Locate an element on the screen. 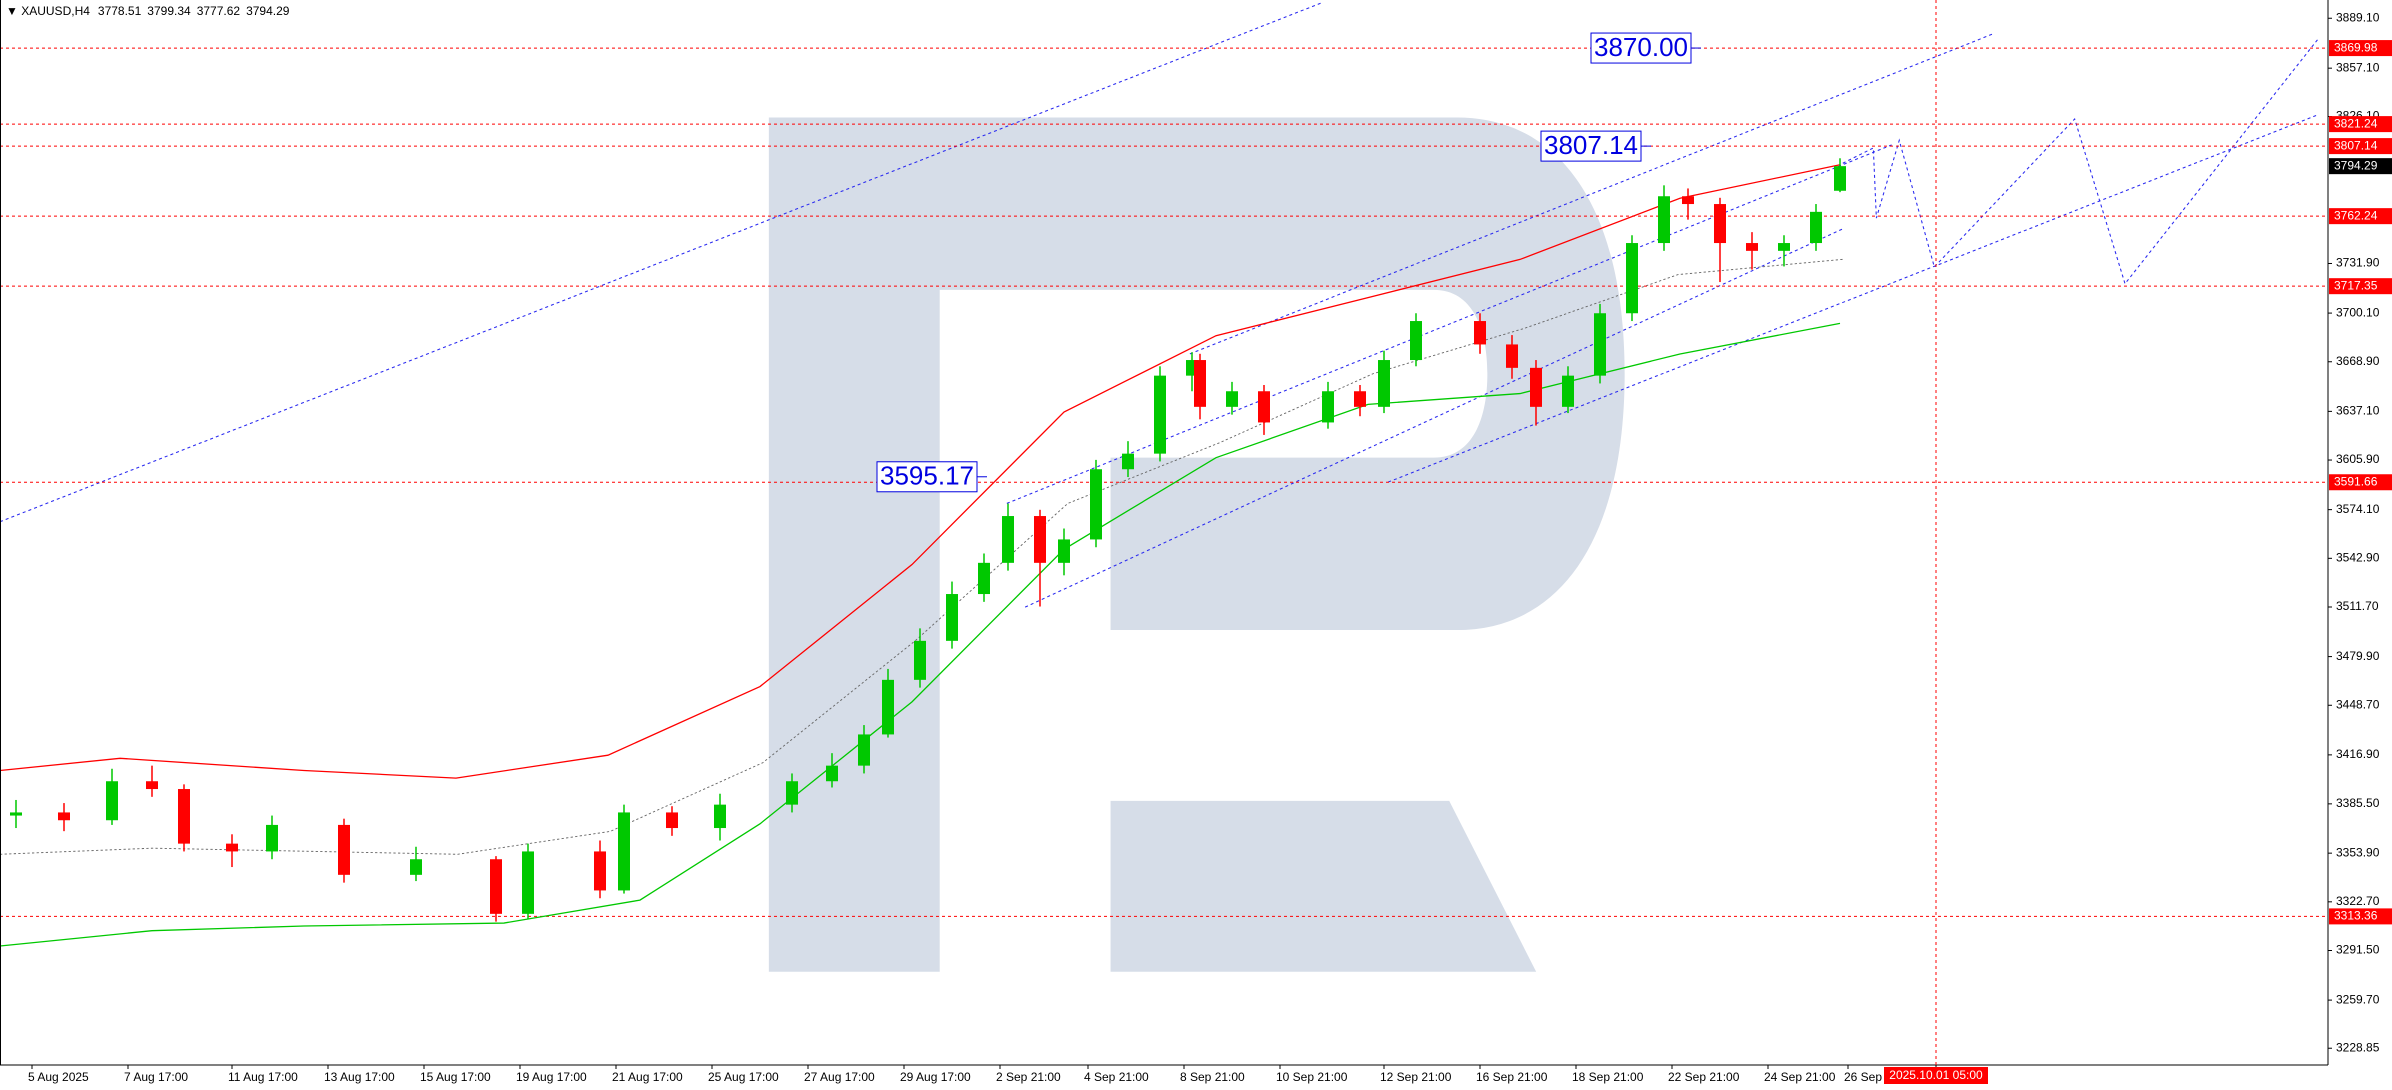  level-label: 3717.35 is located at coordinates (2356, 285).